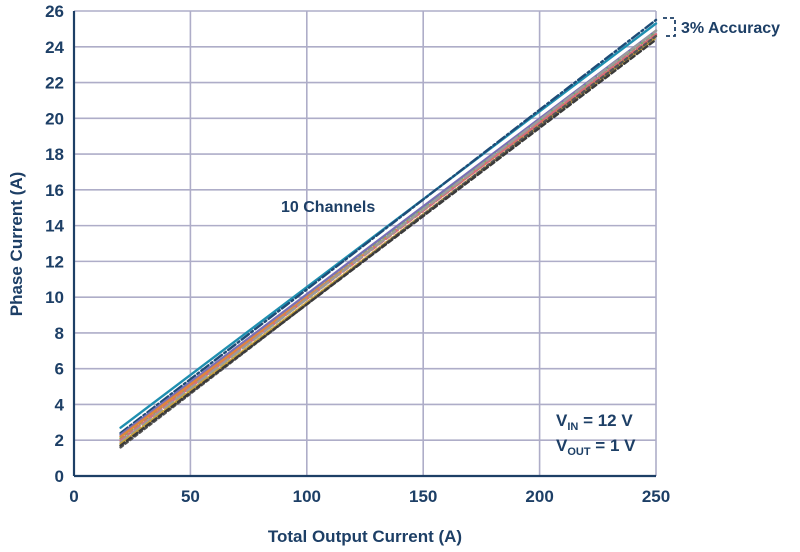 The height and width of the screenshot is (552, 800). What do you see at coordinates (59, 369) in the screenshot?
I see `y-tick-label: 6` at bounding box center [59, 369].